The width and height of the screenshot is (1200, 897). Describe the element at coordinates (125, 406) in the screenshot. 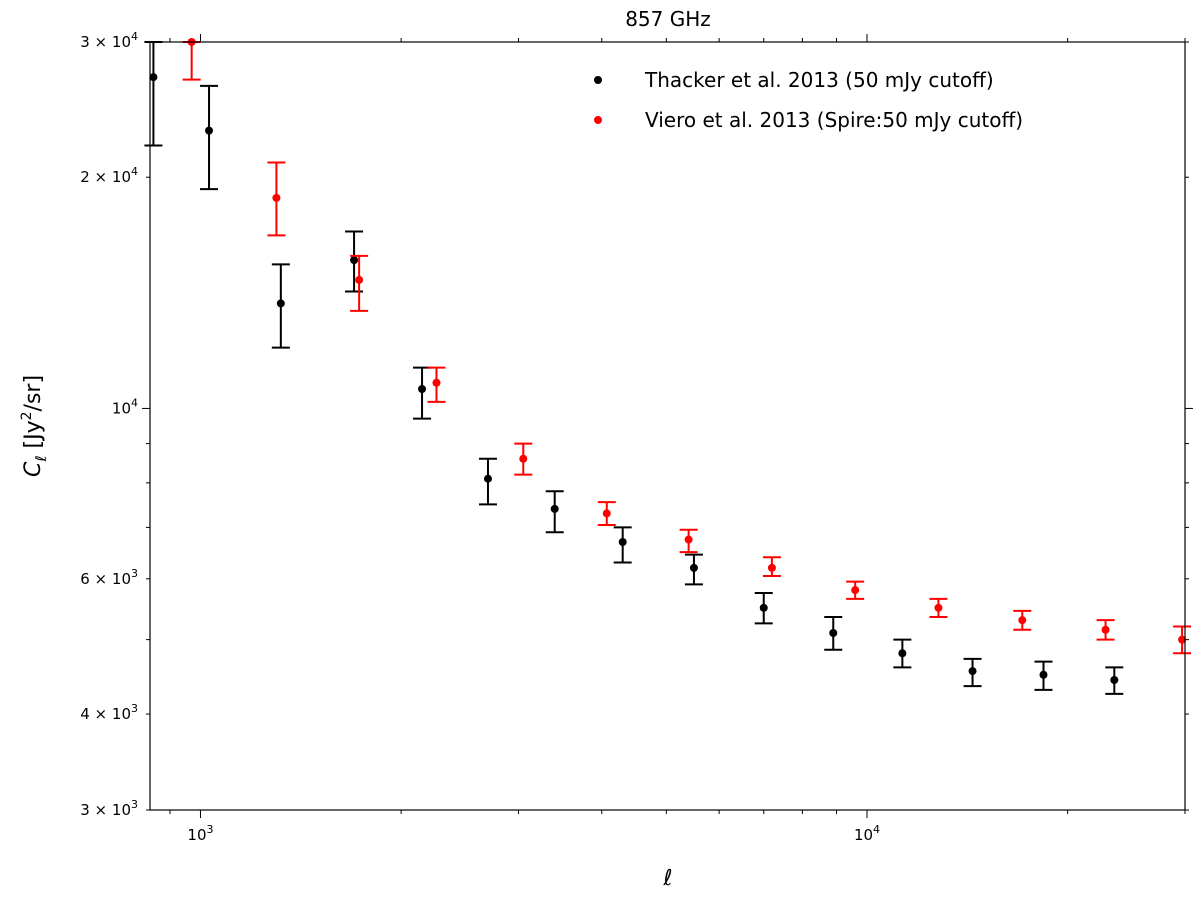

I see `y-tick-label: 104` at that location.